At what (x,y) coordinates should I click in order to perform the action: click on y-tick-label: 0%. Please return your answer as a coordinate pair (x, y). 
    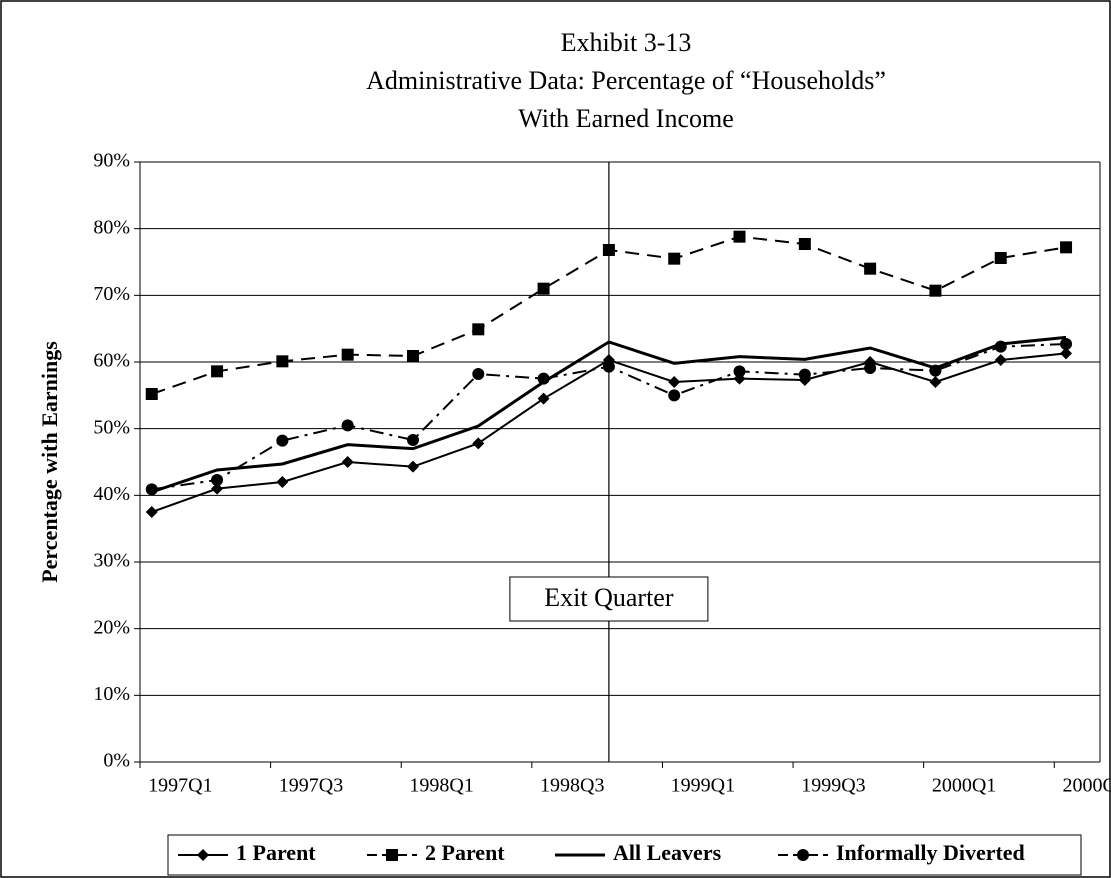
    Looking at the image, I should click on (116, 761).